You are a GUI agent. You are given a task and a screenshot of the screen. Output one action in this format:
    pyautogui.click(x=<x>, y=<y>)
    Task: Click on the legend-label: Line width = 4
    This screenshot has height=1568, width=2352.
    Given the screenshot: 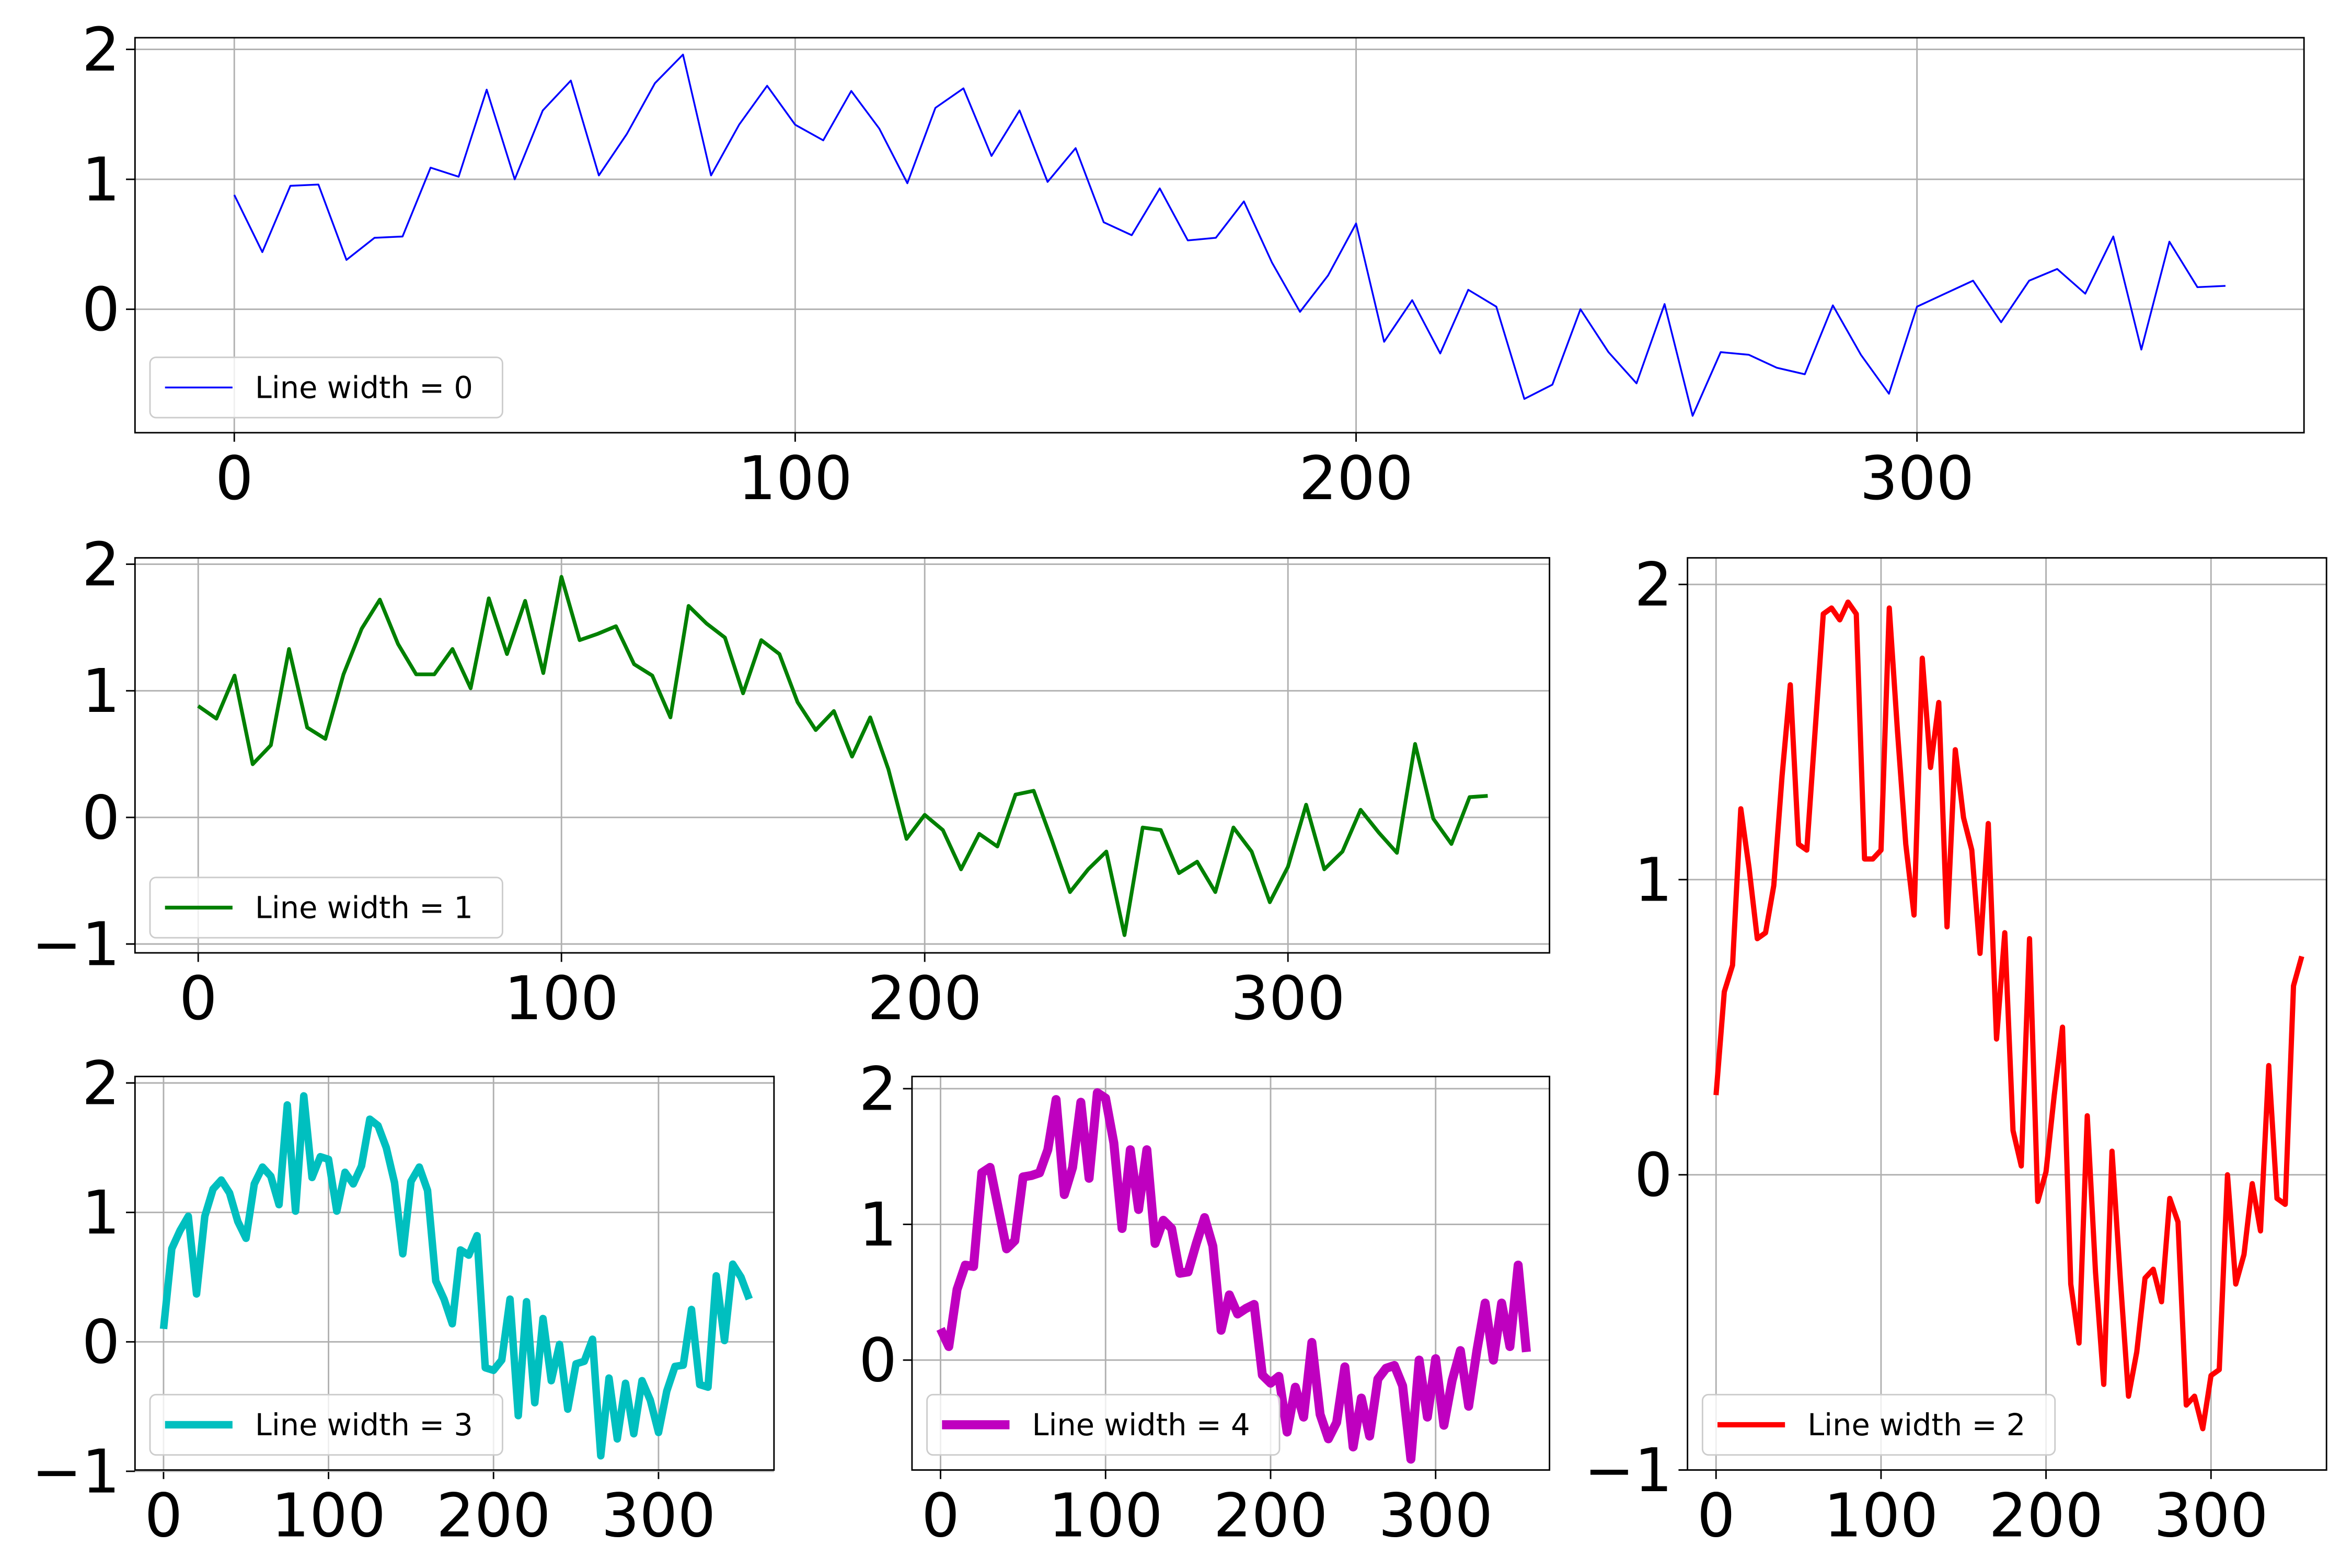 What is the action you would take?
    pyautogui.click(x=1141, y=1425)
    